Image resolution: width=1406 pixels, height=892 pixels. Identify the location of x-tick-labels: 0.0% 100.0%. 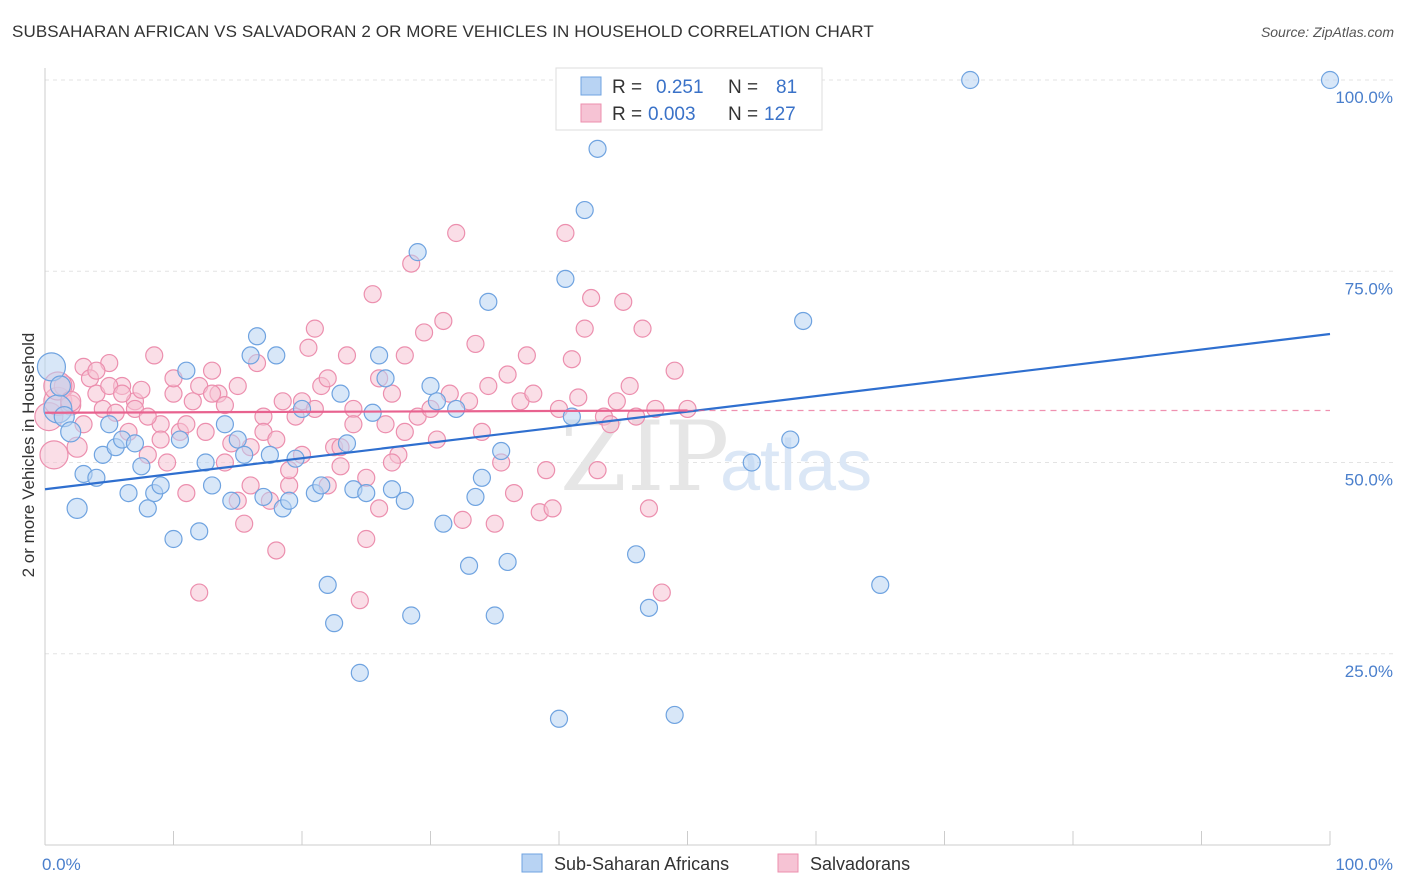
(717, 864).